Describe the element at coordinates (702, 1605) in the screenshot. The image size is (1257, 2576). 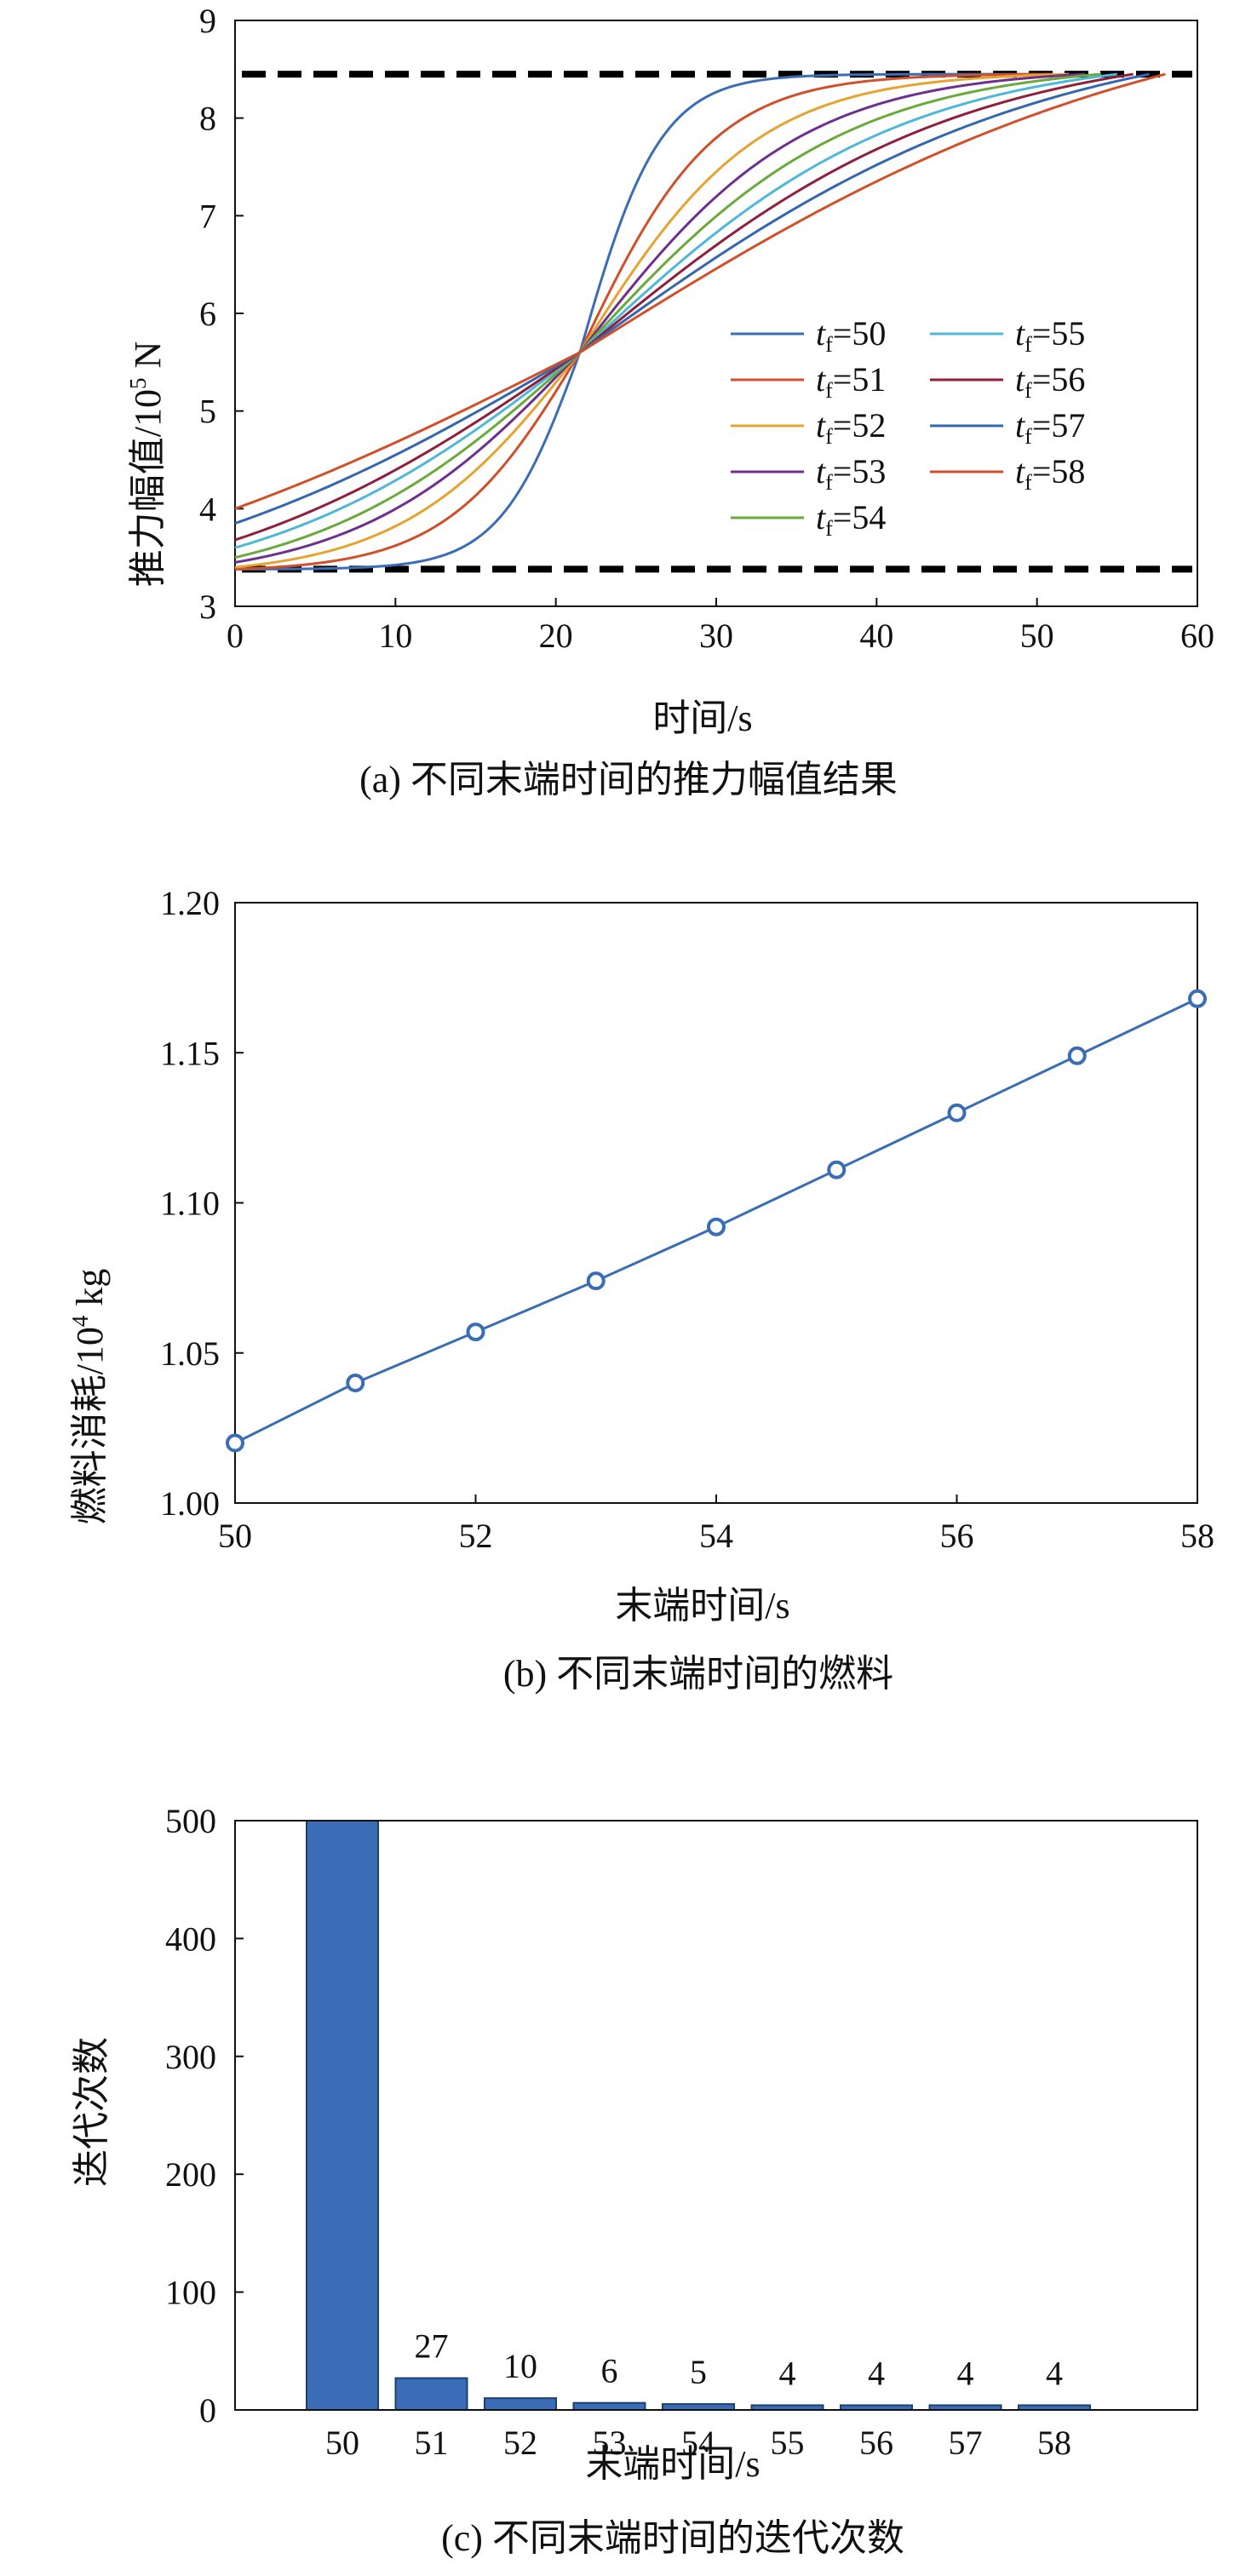
I see `chart-b-xlabel: 末端时间/s` at that location.